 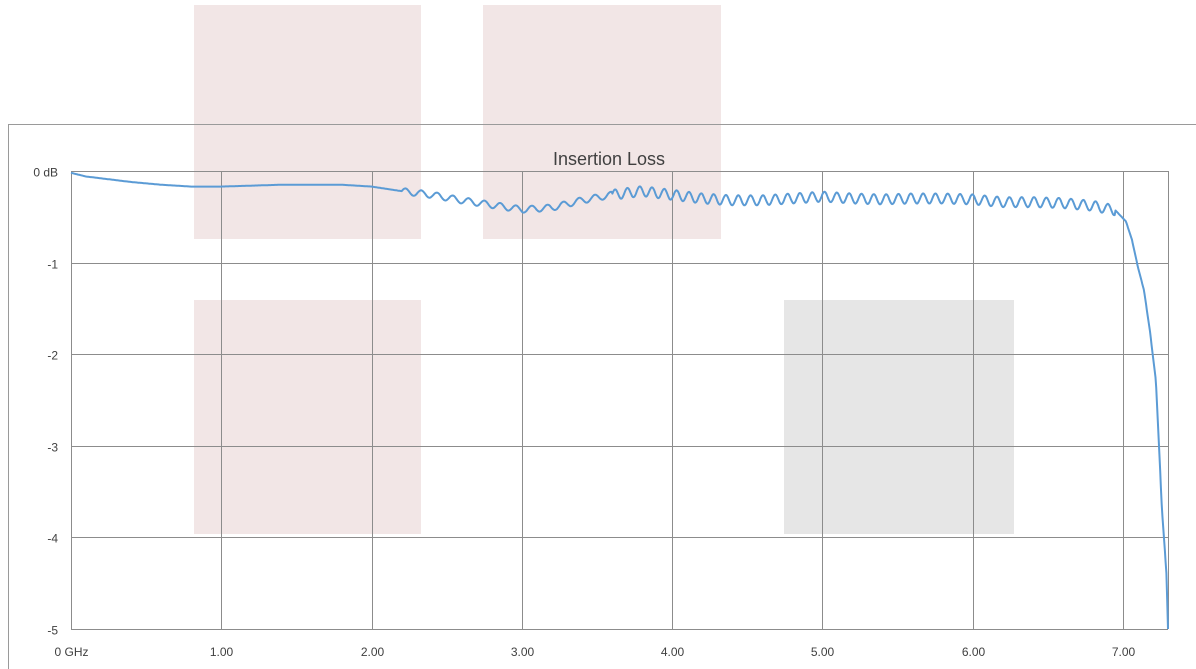 I want to click on x-tick-label: 1.00, so click(x=222, y=652).